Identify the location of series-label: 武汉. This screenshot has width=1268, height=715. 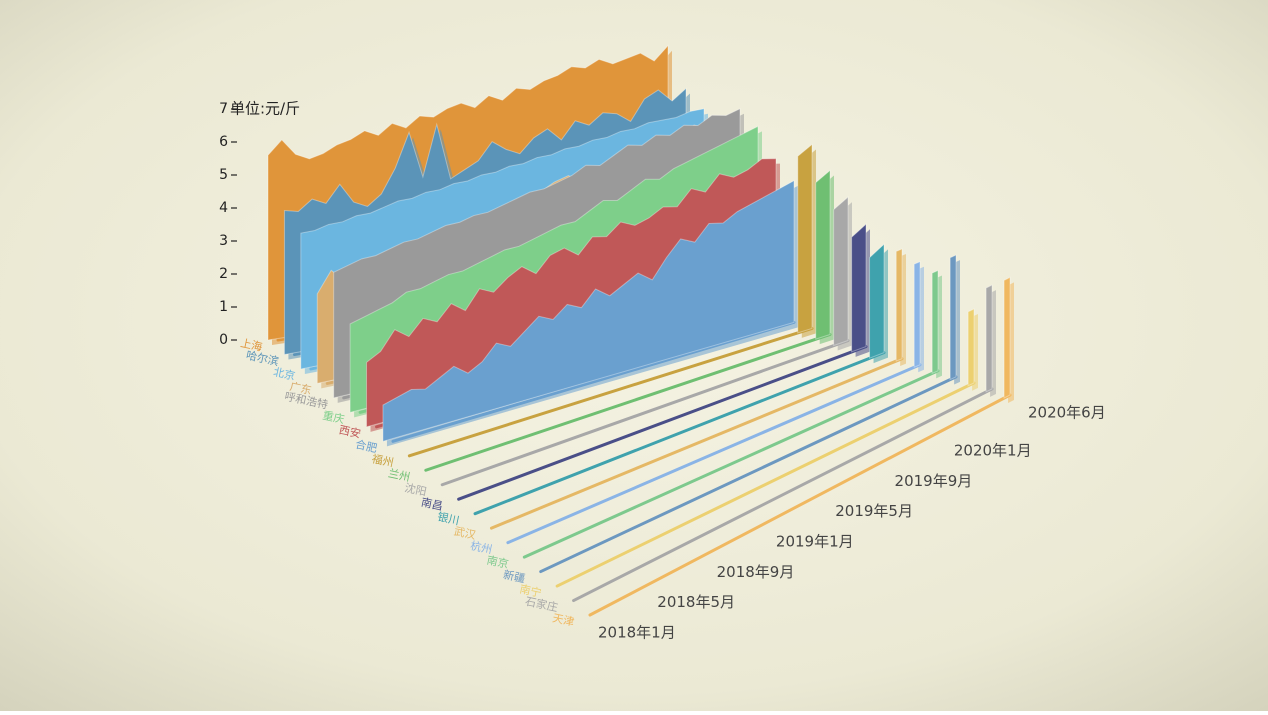
(465, 533).